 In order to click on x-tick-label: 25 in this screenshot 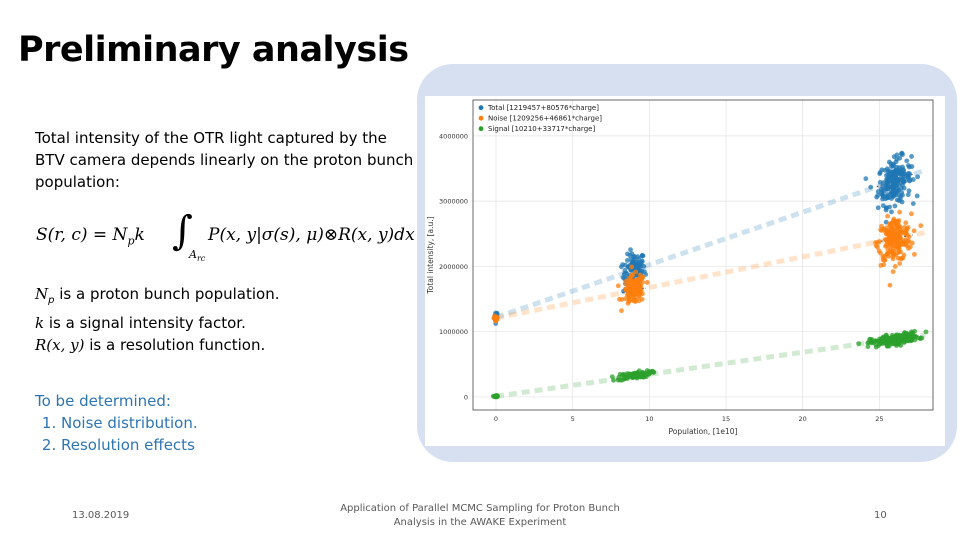, I will do `click(879, 419)`.